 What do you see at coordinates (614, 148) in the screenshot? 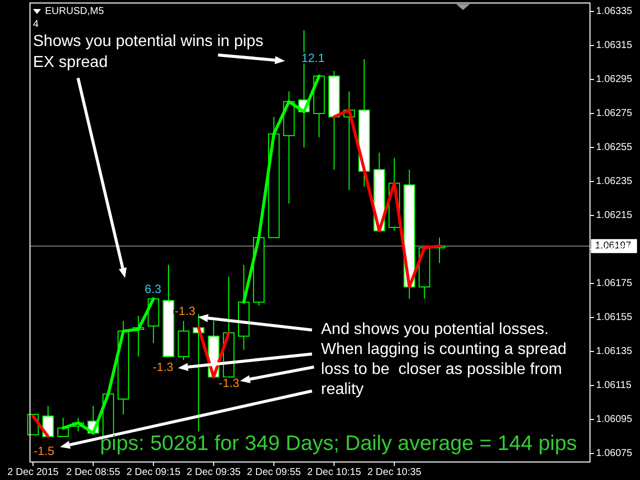
I see `y-tick-label: 1.06255` at bounding box center [614, 148].